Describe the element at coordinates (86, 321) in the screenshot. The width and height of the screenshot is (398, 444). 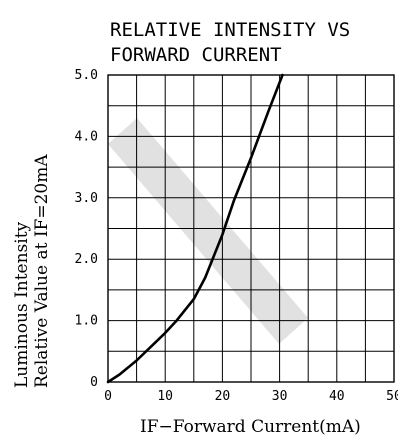
I see `y-tick-label: 1.0` at that location.